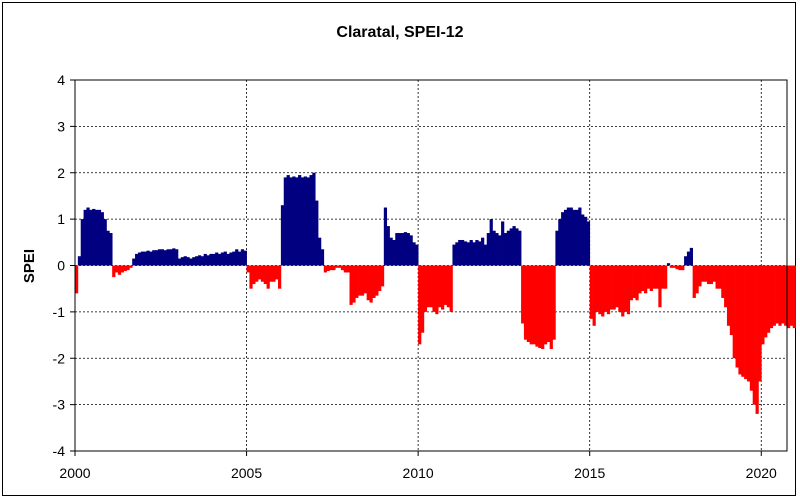 This screenshot has width=800, height=500. Describe the element at coordinates (59, 358) in the screenshot. I see `y-tick-label: -2` at that location.